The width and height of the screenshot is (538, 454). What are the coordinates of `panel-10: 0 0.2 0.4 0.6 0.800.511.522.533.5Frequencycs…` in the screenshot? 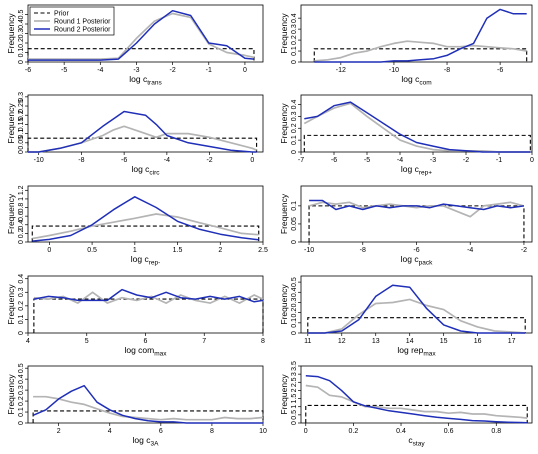 It's located at (406, 404).